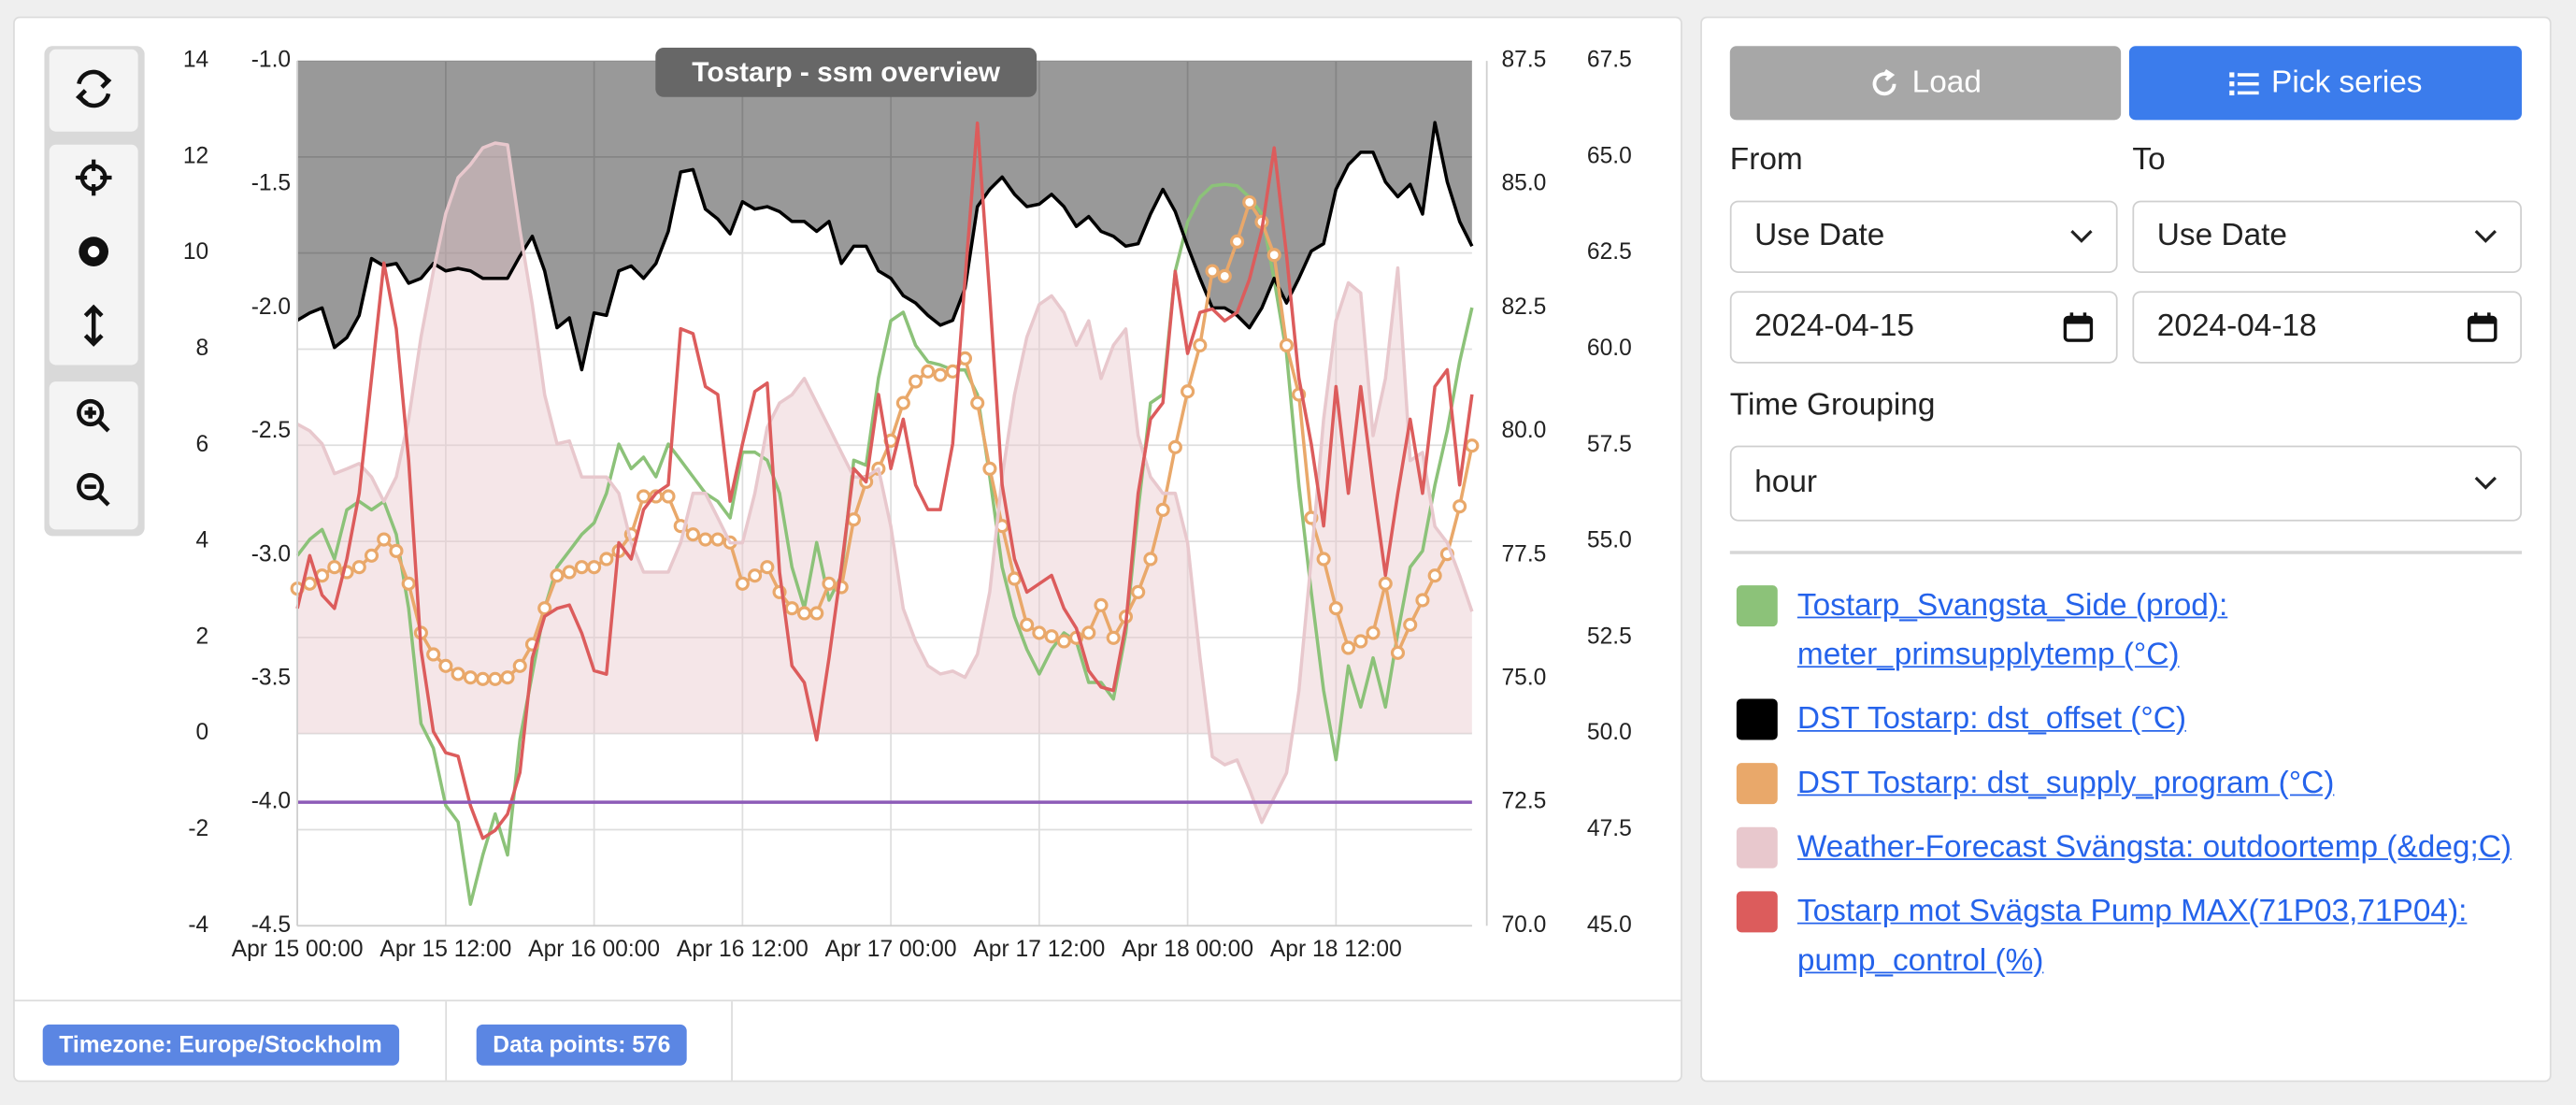  I want to click on y-tick-label: 0, so click(202, 732).